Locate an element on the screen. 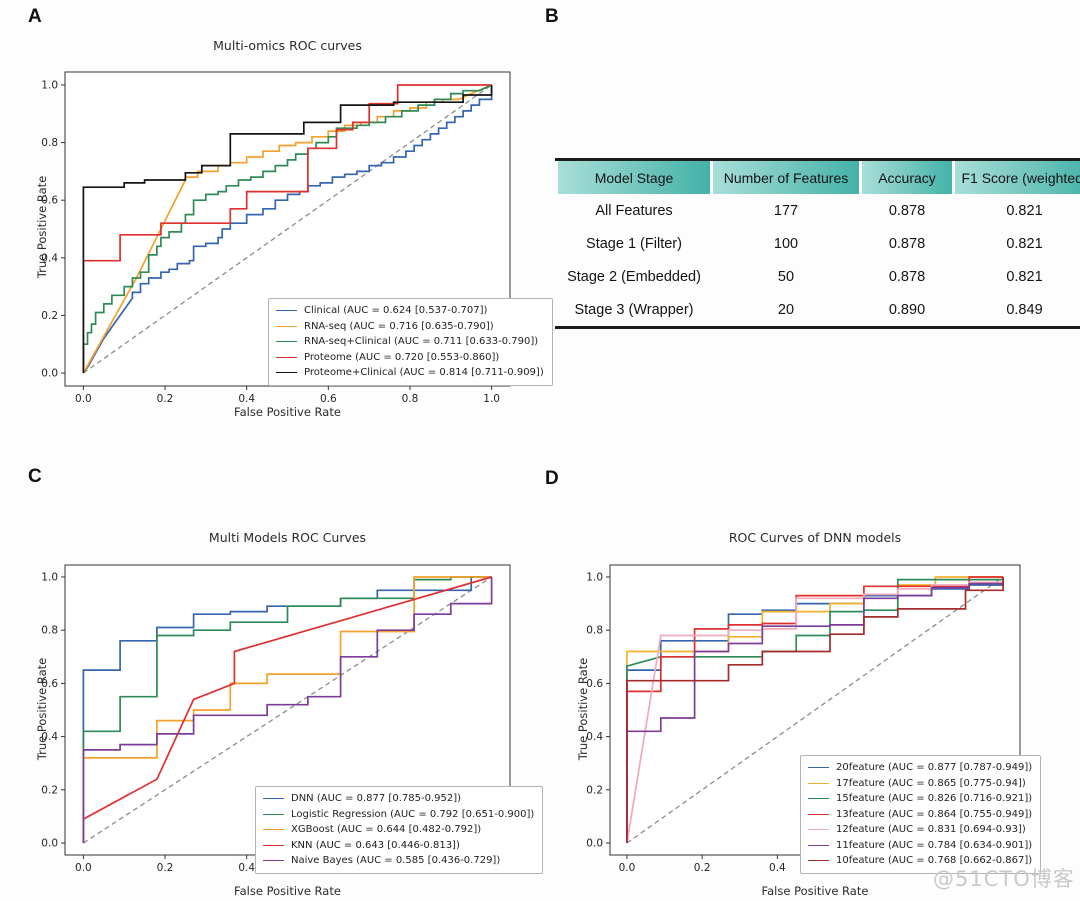  roc-curve-dnn is located at coordinates (287, 709).